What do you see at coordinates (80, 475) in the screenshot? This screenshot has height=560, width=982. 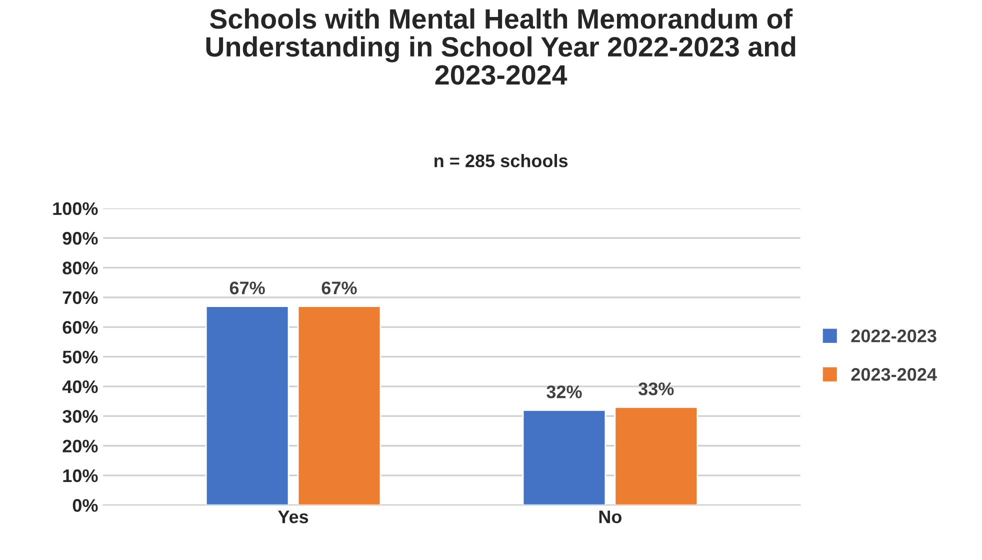 I see `y-tick-label: 10%` at bounding box center [80, 475].